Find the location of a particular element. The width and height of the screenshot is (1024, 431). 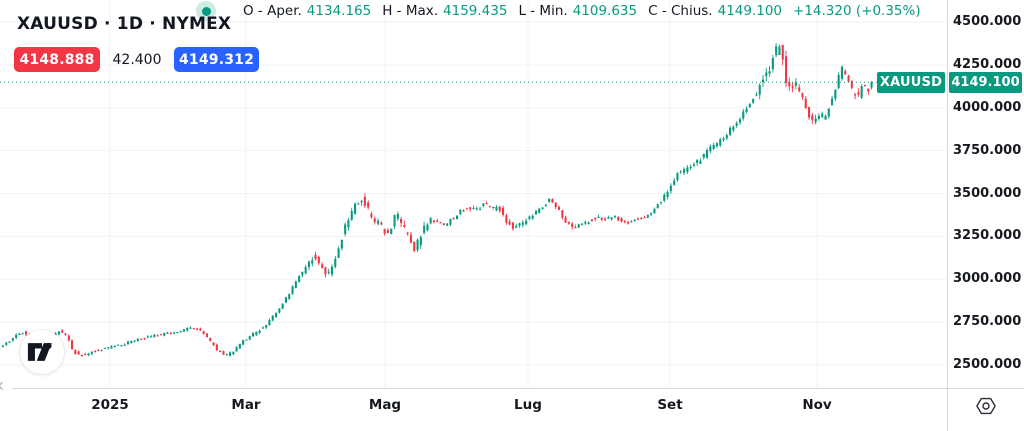

time-tick-label: Mag is located at coordinates (385, 405).